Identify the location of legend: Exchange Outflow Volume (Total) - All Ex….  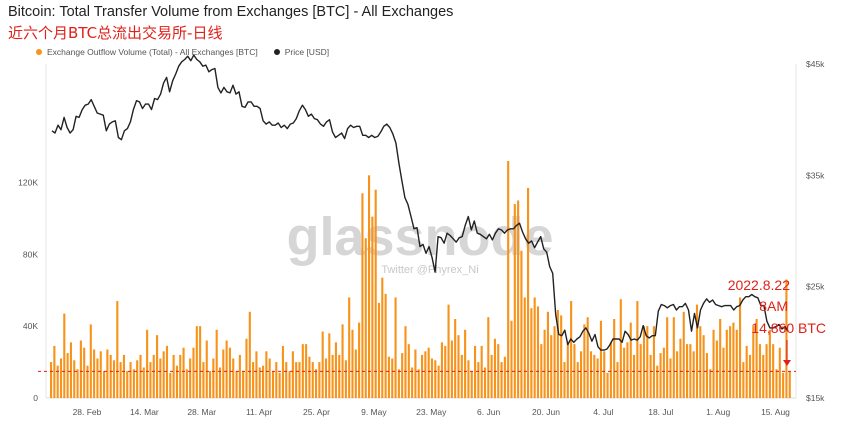
(182, 52).